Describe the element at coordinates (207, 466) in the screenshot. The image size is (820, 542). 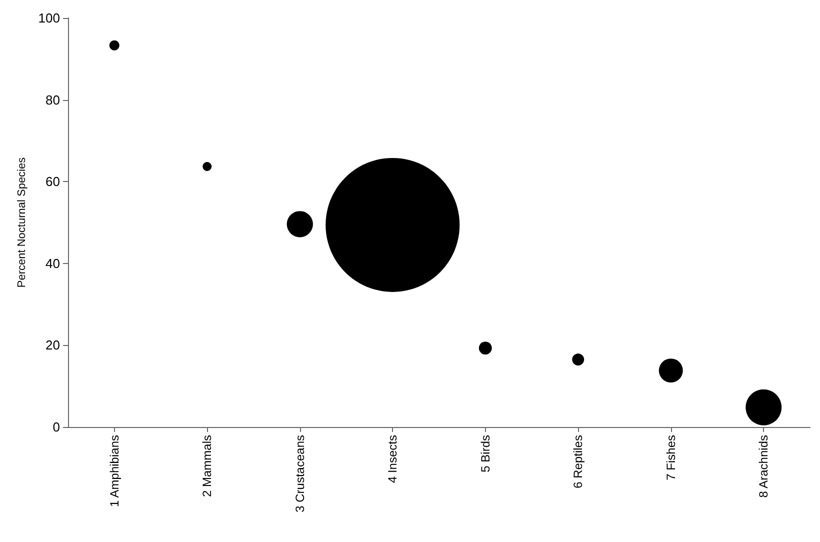
I see `x-tick-label: 2 Mammals` at that location.